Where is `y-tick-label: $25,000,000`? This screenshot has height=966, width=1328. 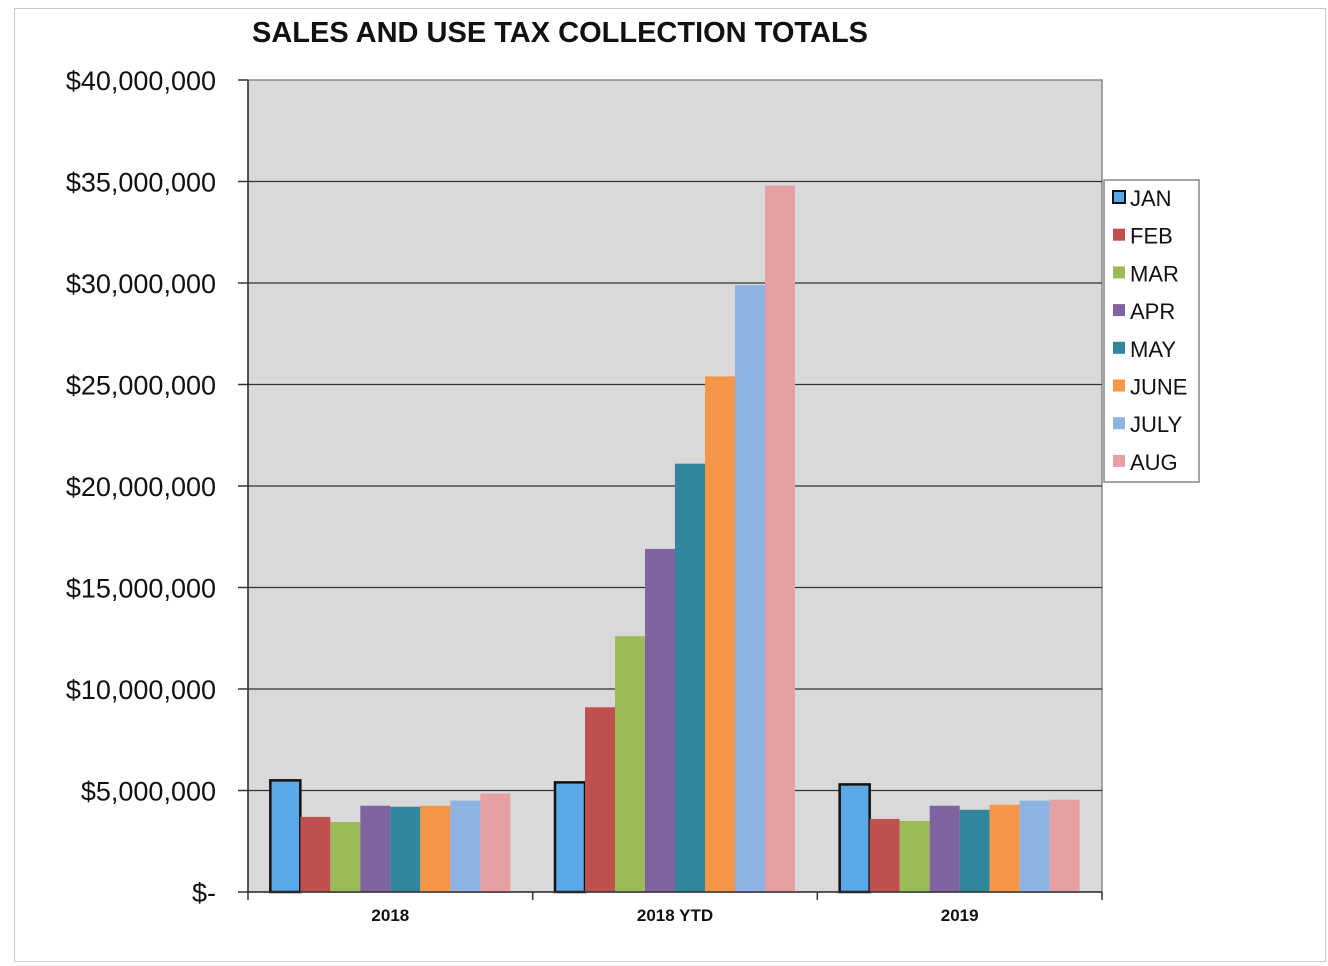
y-tick-label: $25,000,000 is located at coordinates (141, 386).